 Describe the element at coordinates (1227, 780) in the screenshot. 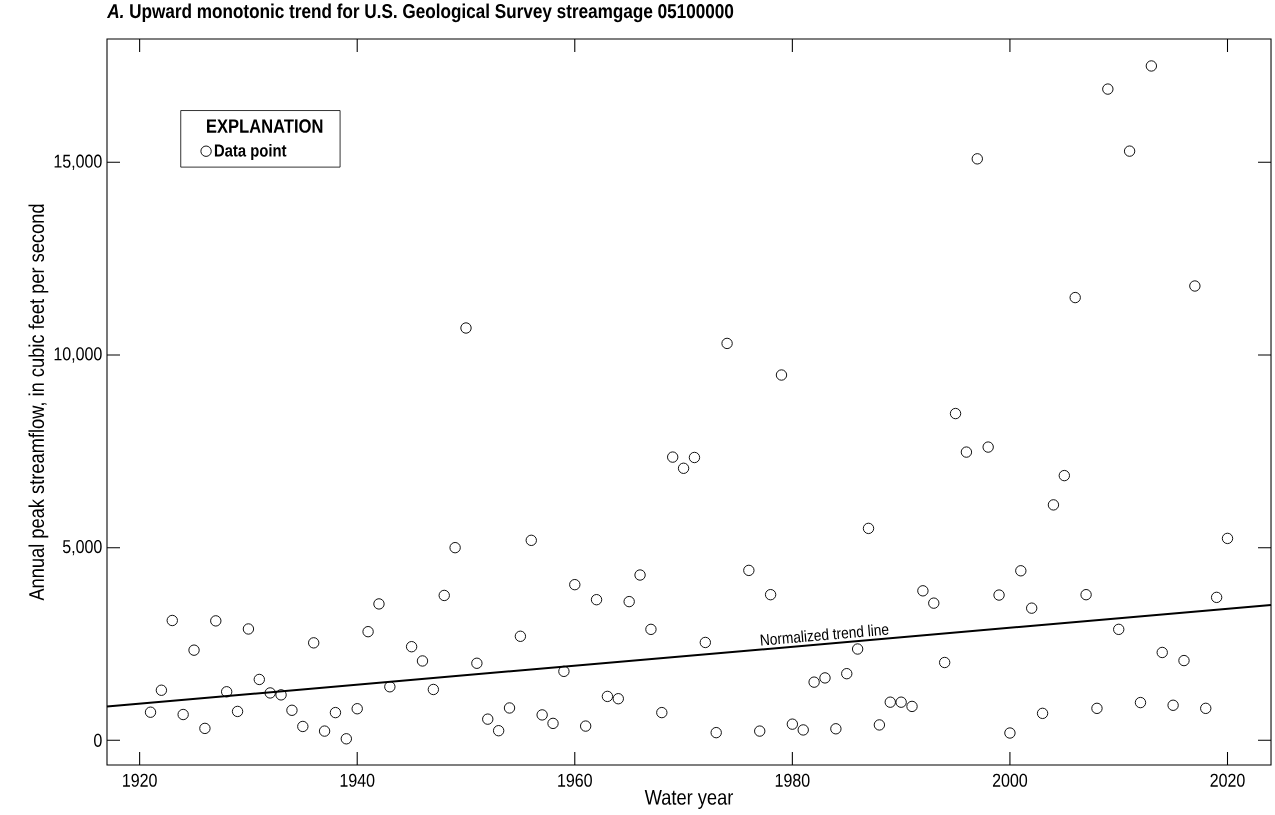

I see `x-tick-label: 2020` at that location.